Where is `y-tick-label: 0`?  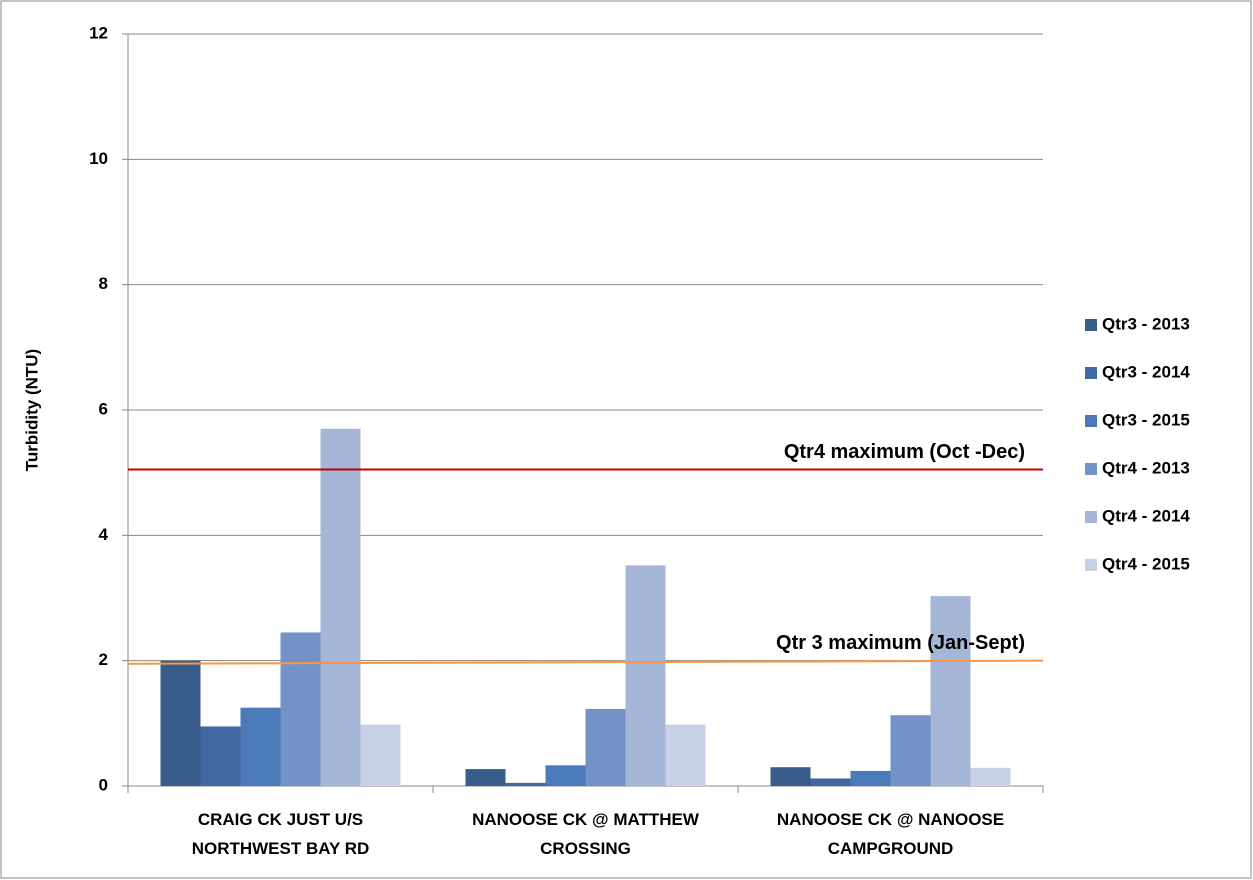 y-tick-label: 0 is located at coordinates (103, 784).